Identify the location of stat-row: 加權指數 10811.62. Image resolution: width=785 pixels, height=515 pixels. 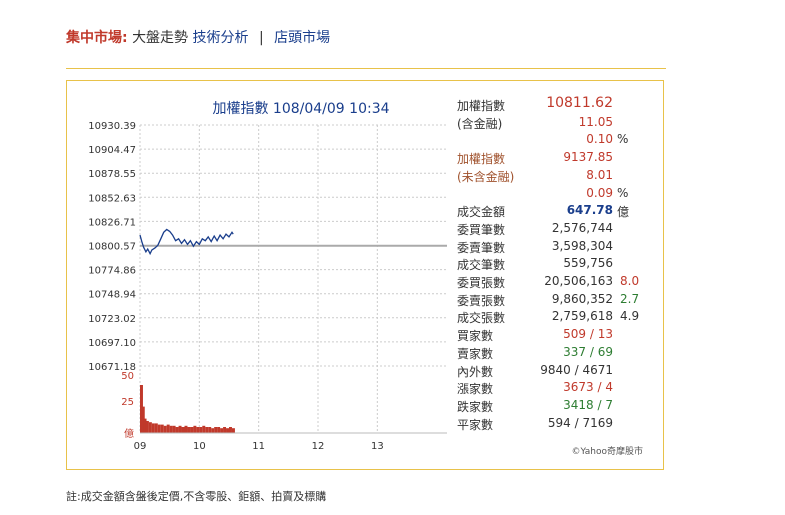
(557, 104).